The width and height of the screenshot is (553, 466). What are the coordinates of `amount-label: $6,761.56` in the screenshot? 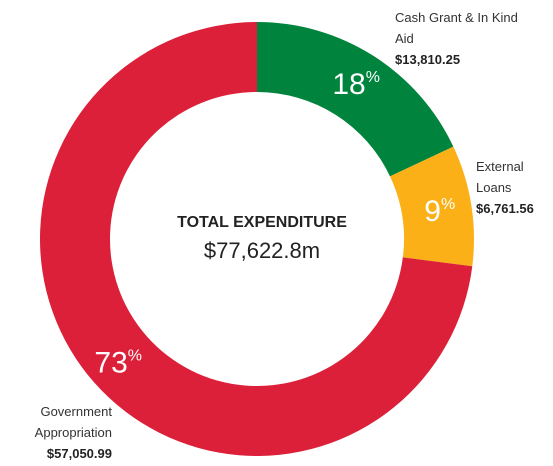 It's located at (505, 208).